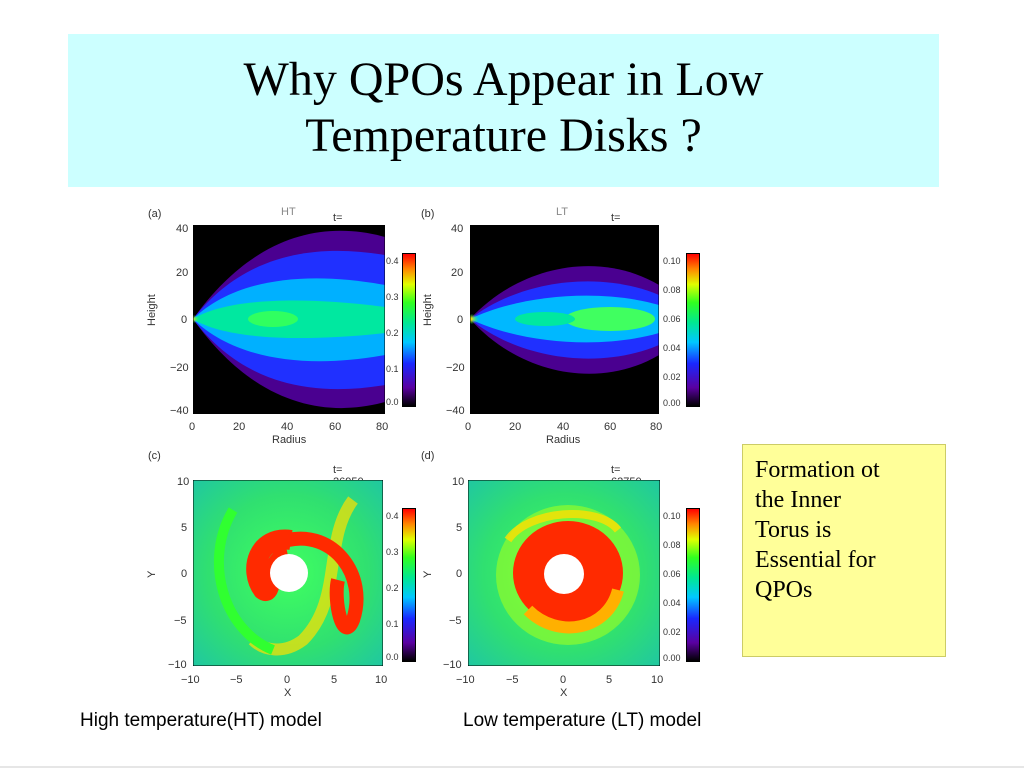 This screenshot has width=1024, height=768. I want to click on panel-b-label: (b), so click(428, 214).